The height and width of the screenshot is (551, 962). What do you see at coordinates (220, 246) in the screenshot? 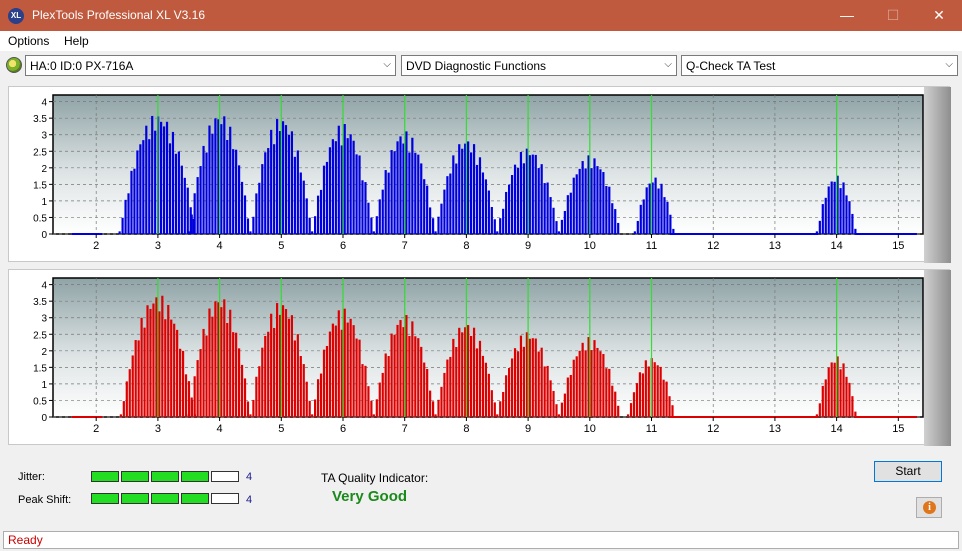
I see `x-tick-label: 4` at bounding box center [220, 246].